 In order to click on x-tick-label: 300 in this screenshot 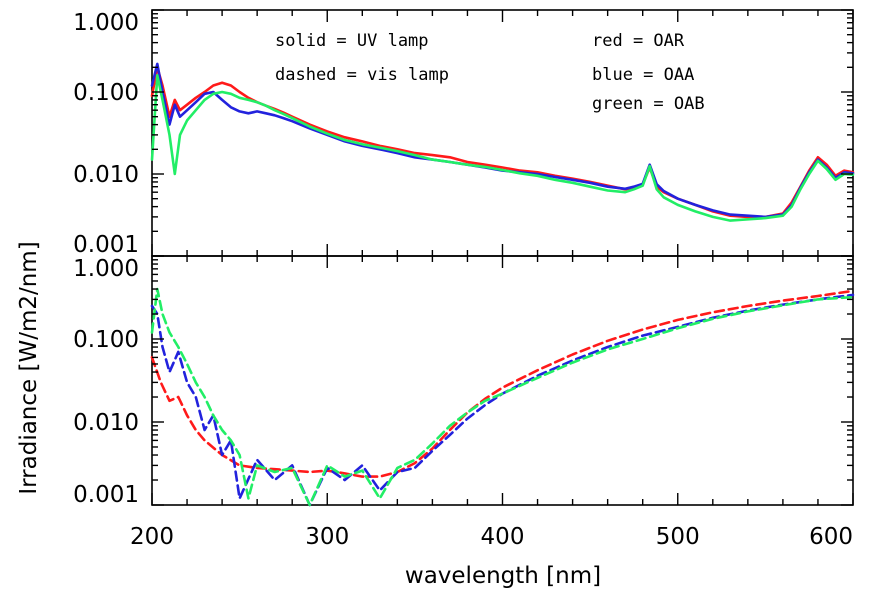, I will do `click(327, 537)`.